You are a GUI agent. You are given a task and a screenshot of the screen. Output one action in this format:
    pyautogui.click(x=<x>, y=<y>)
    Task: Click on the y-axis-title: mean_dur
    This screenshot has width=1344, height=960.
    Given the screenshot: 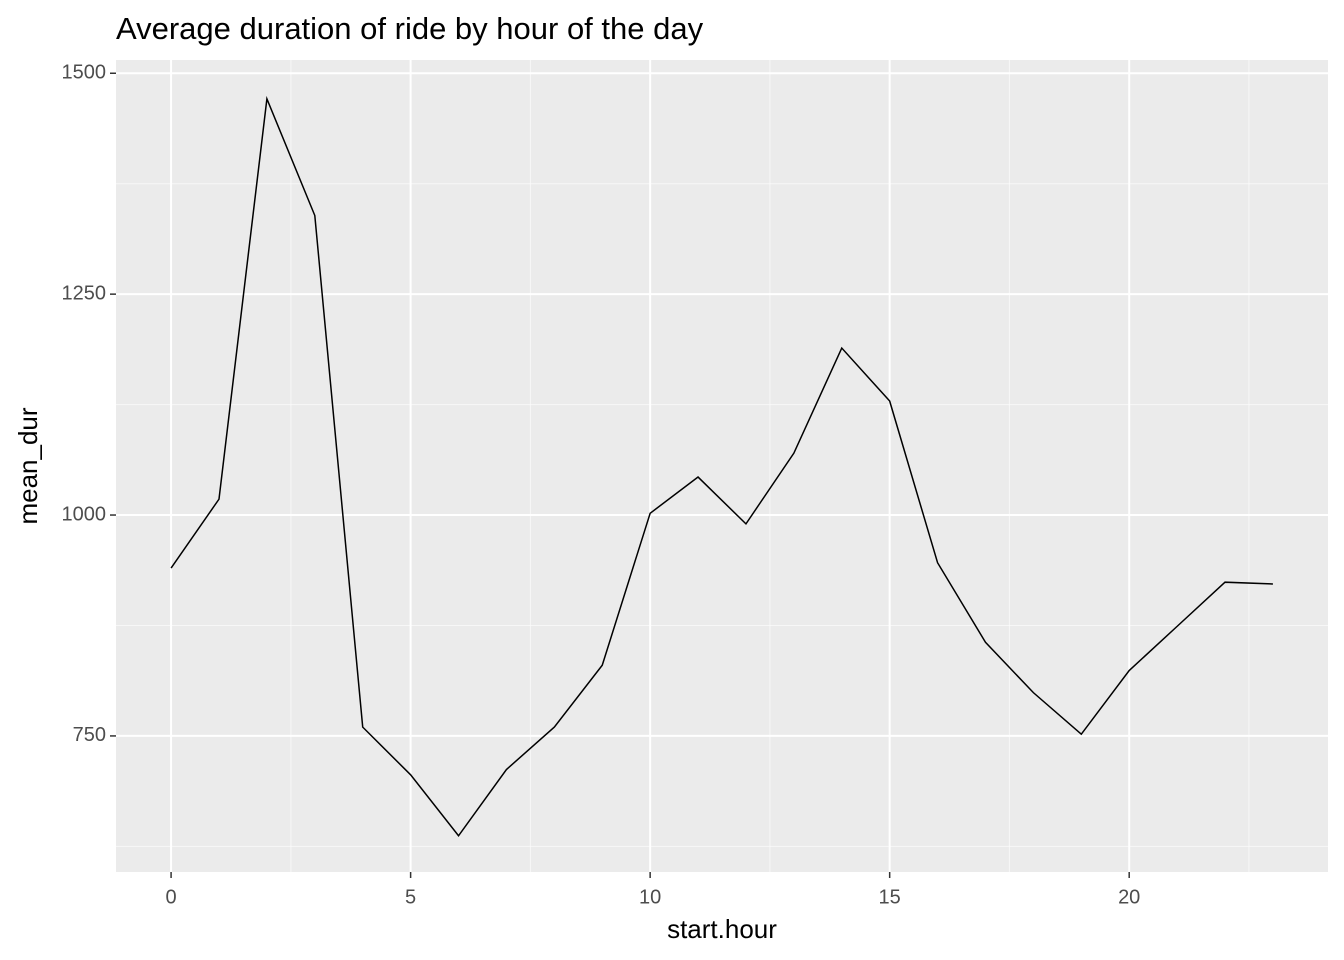 What is the action you would take?
    pyautogui.click(x=28, y=465)
    